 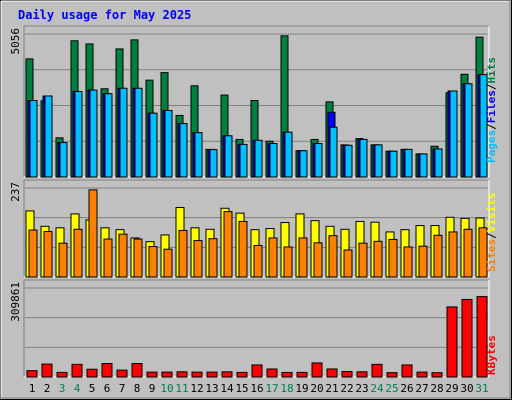 I want to click on day-label: 30, so click(x=466, y=388).